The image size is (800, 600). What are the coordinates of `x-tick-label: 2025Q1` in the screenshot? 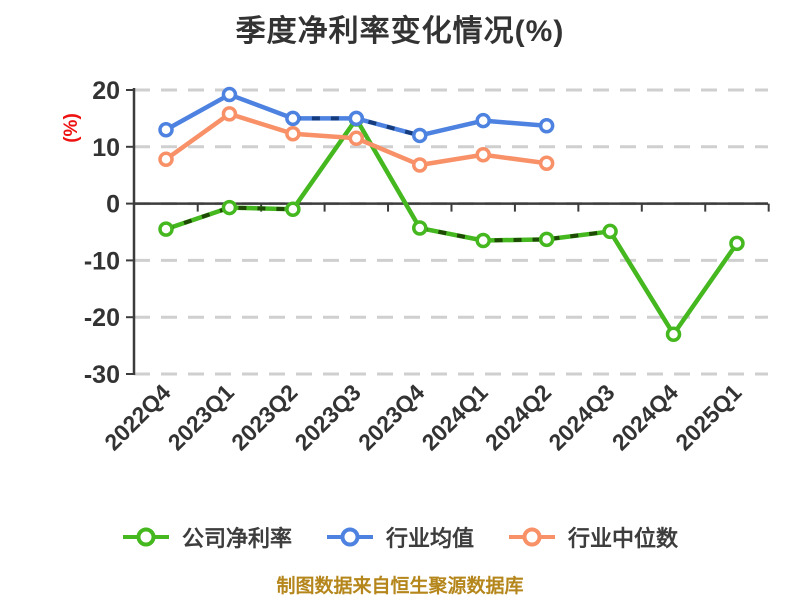 It's located at (708, 417).